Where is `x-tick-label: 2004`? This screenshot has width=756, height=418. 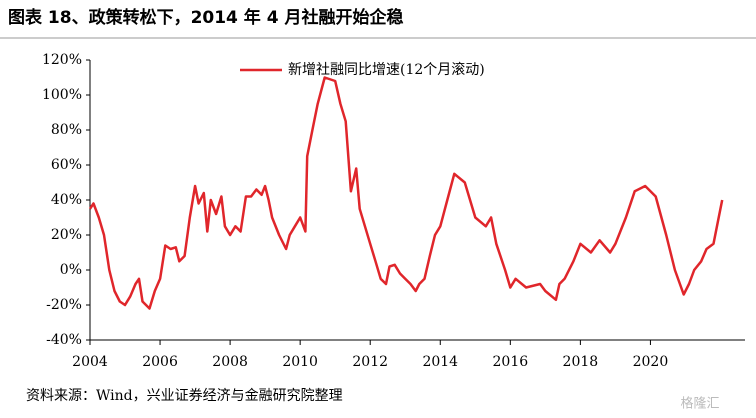 x-tick-label: 2004 is located at coordinates (90, 362).